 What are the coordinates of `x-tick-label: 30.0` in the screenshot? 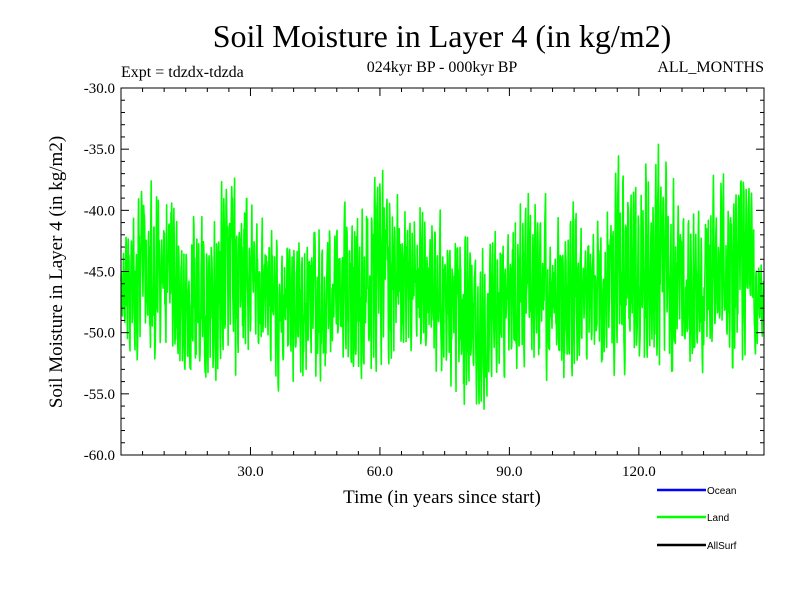 It's located at (250, 472).